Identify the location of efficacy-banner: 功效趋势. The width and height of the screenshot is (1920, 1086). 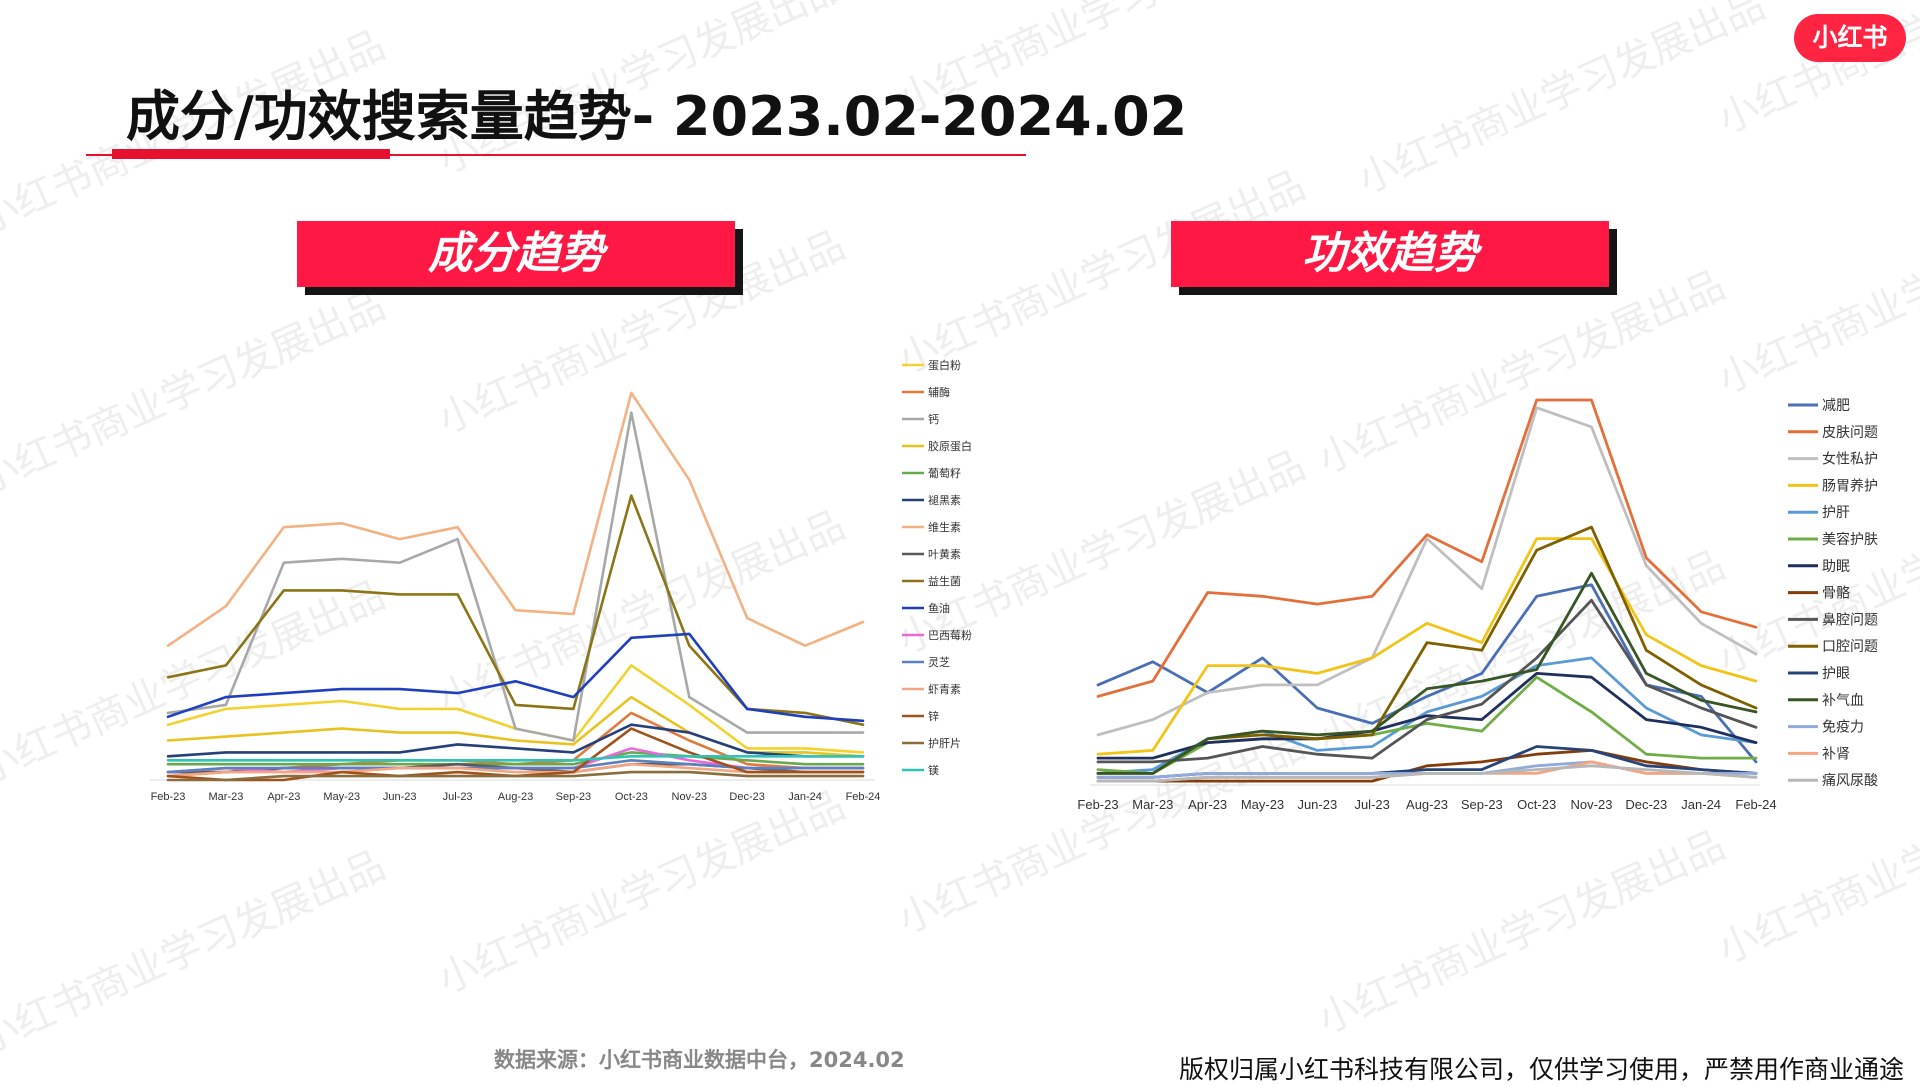
(1394, 258).